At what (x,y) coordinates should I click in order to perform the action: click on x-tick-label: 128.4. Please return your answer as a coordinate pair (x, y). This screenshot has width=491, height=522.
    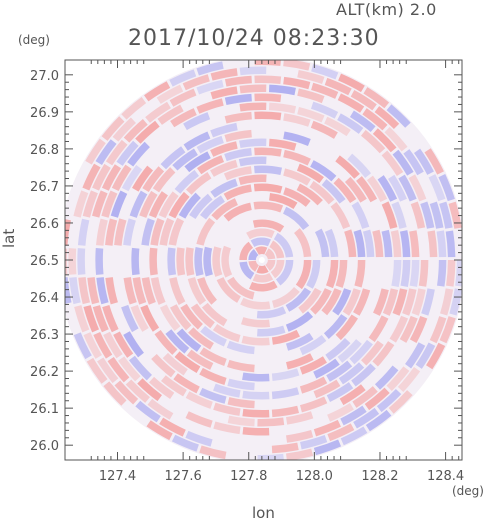
    Looking at the image, I should click on (445, 476).